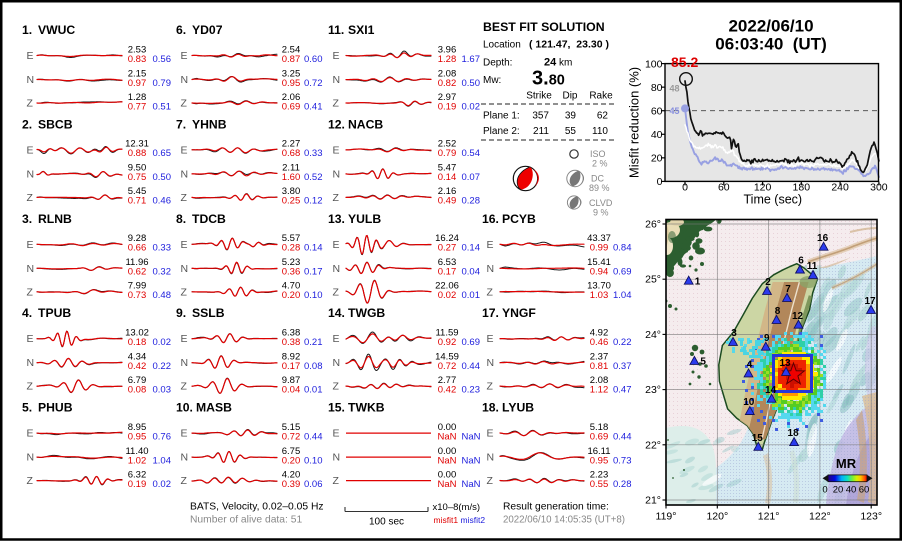 The width and height of the screenshot is (902, 541). Describe the element at coordinates (447, 238) in the screenshot. I see `svg-text: 16.24` at that location.